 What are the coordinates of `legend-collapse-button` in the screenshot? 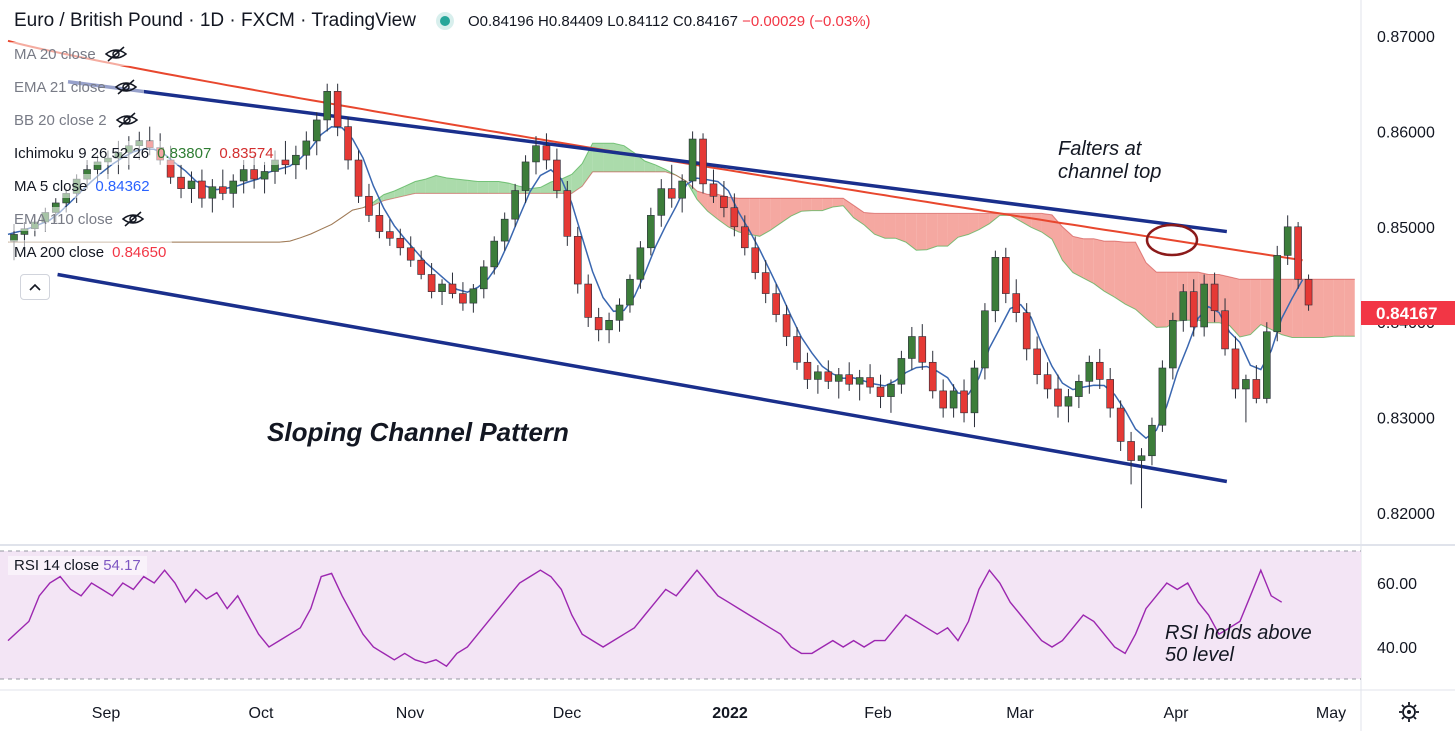 It's located at (35, 287).